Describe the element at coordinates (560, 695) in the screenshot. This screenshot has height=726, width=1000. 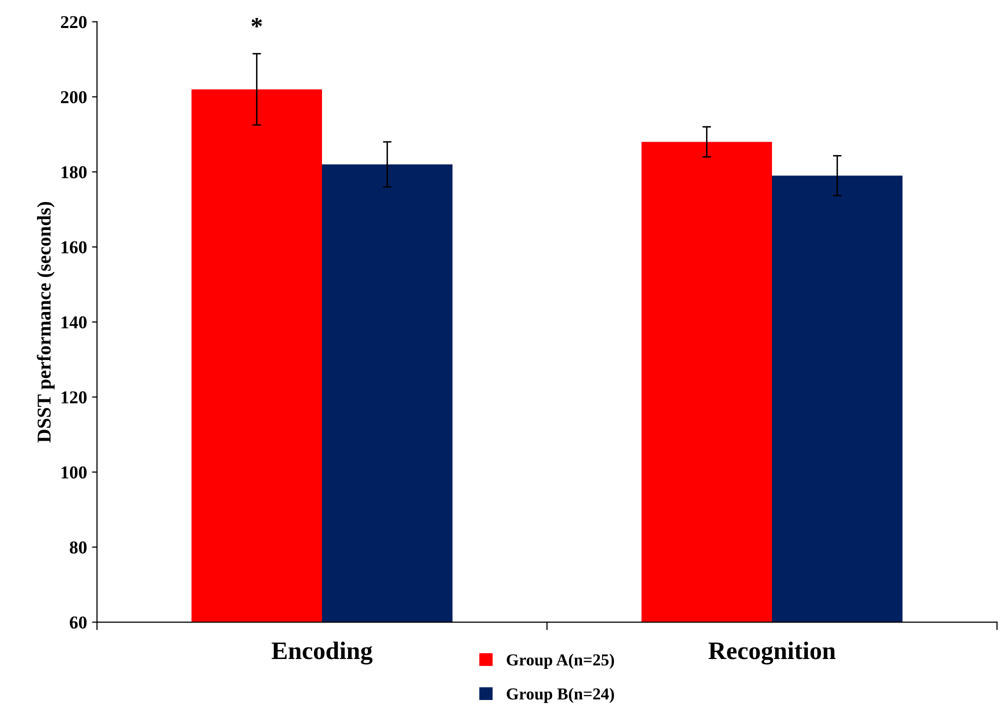
I see `legend-label: Group B(n=24)` at that location.